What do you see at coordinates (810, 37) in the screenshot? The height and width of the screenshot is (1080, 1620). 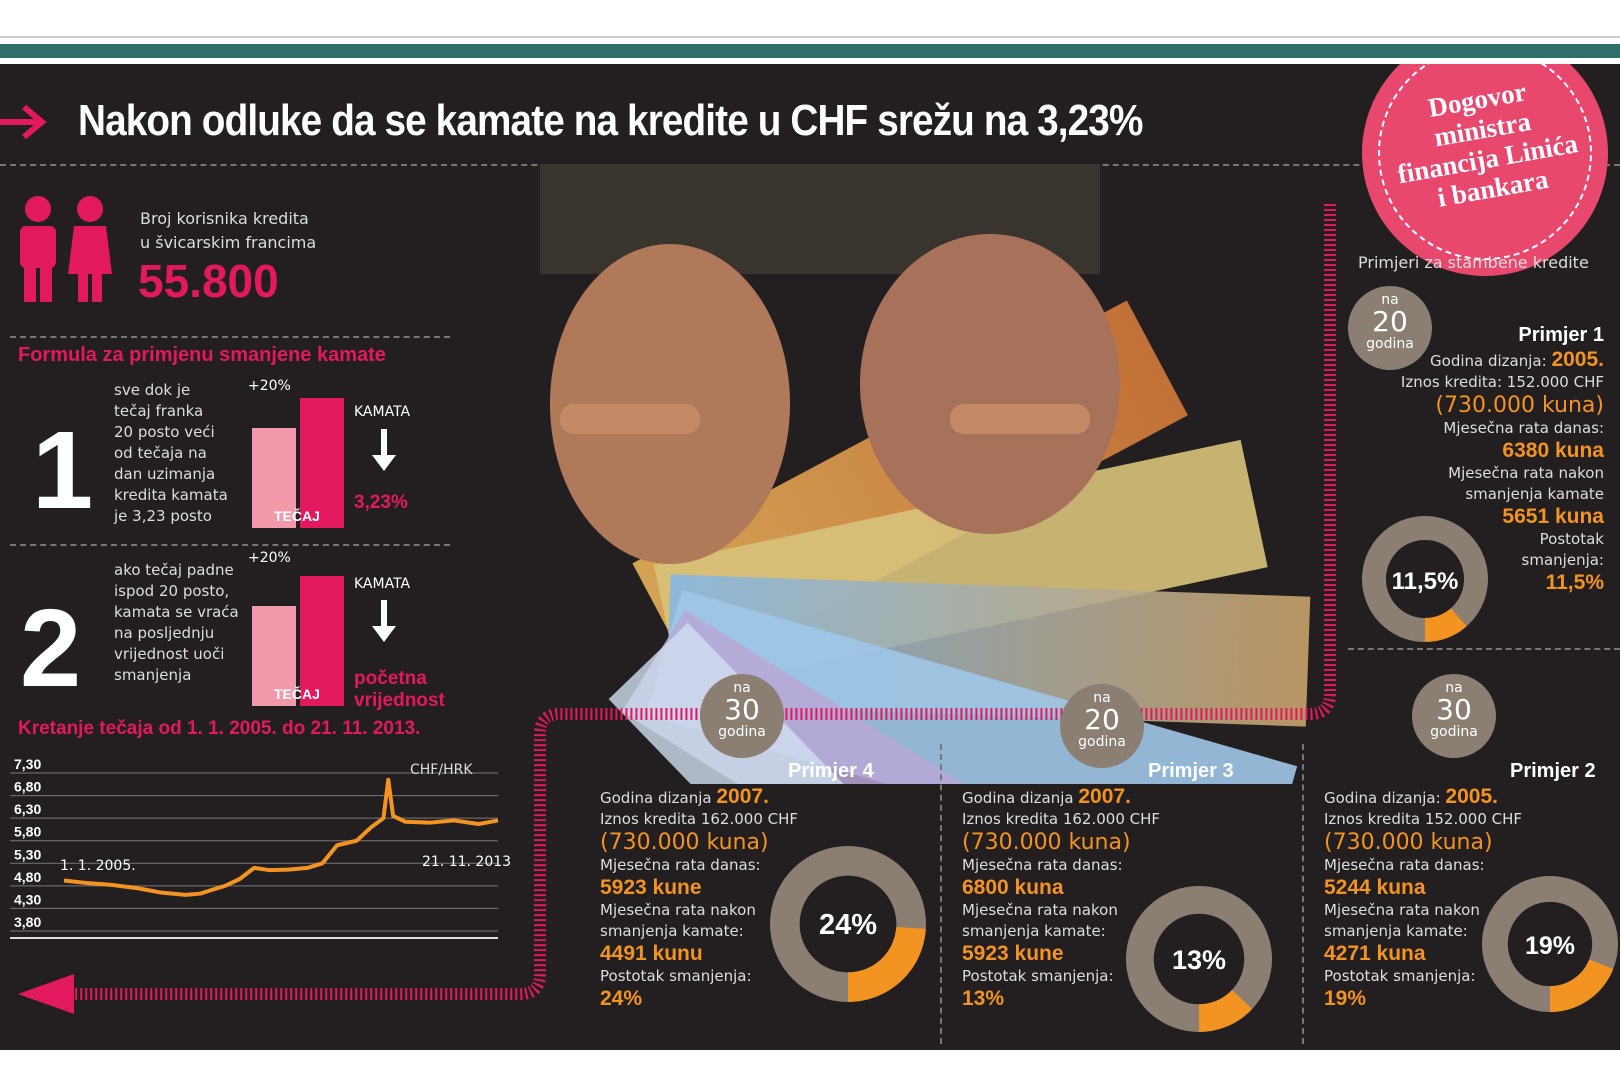 I see `top-rule` at bounding box center [810, 37].